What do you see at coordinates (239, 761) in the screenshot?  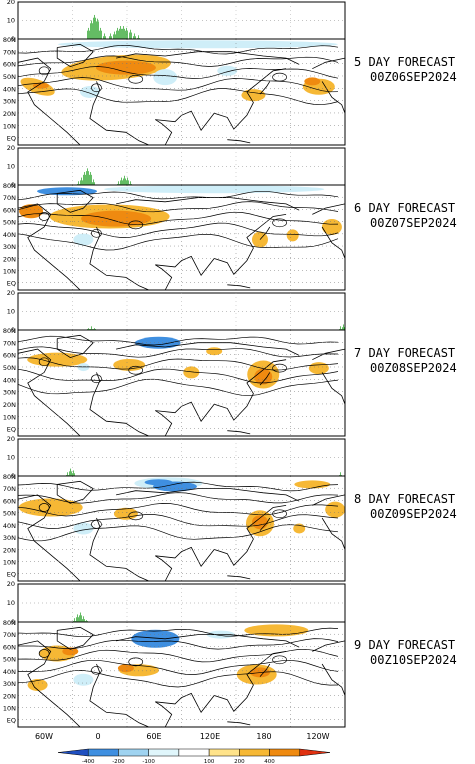 I see `colorbar-label: 200` at bounding box center [239, 761].